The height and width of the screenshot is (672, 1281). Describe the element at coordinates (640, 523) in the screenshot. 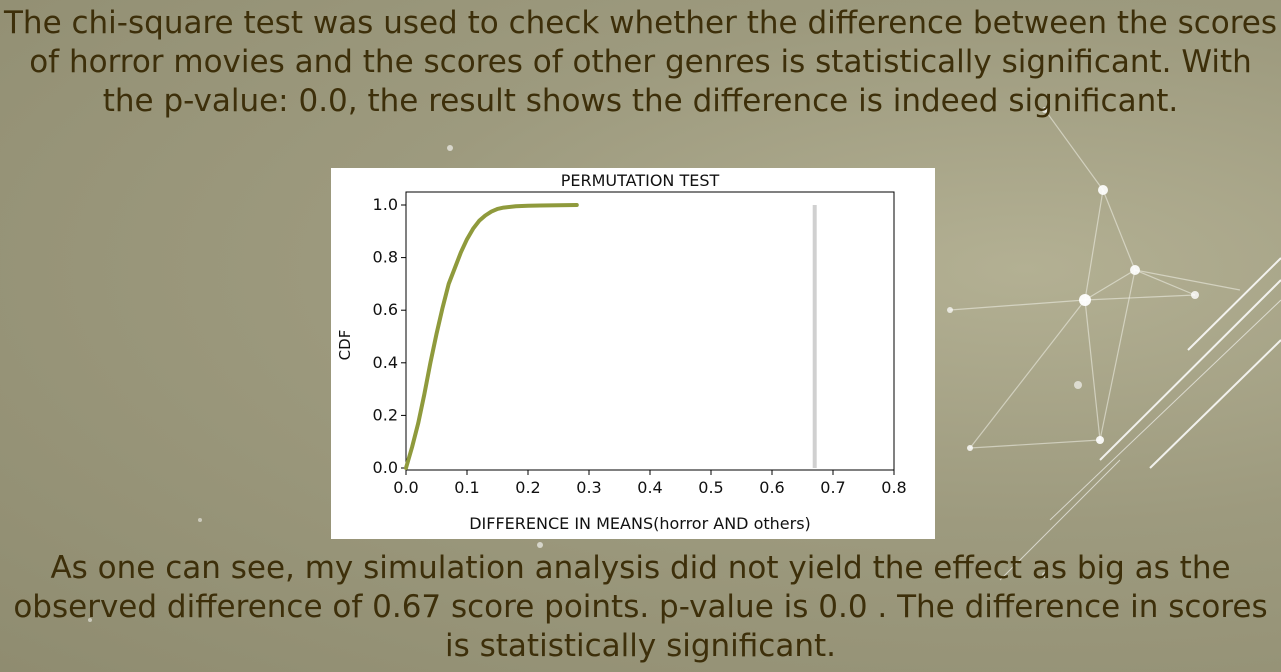

I see `x-axis-label: DIFFERENCE IN MEANS(horror AND others)` at that location.